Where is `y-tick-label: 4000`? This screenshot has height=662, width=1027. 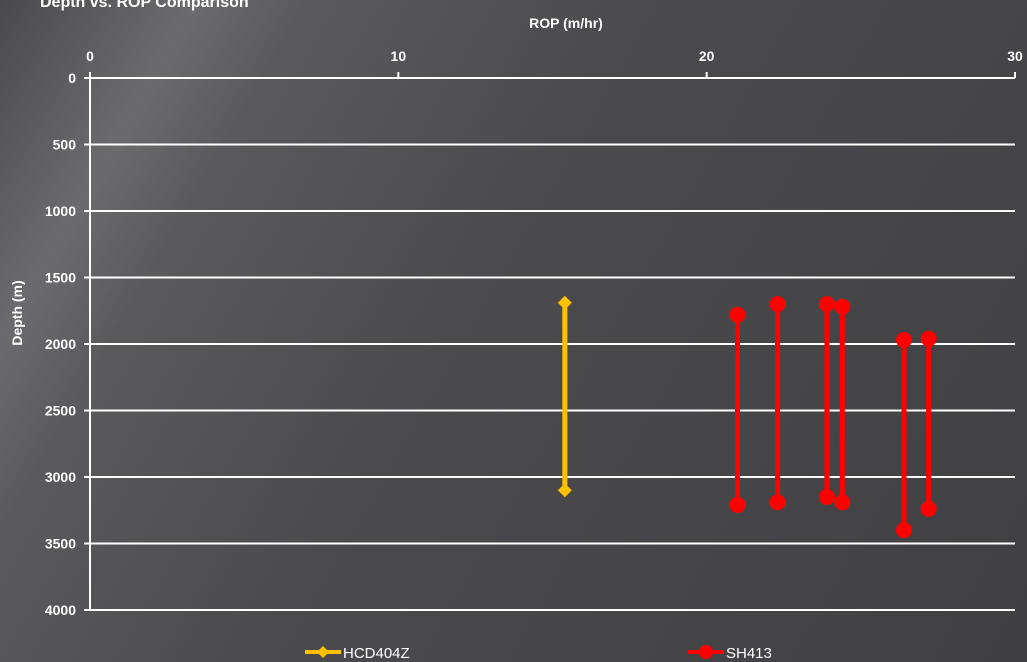 y-tick-label: 4000 is located at coordinates (60, 610).